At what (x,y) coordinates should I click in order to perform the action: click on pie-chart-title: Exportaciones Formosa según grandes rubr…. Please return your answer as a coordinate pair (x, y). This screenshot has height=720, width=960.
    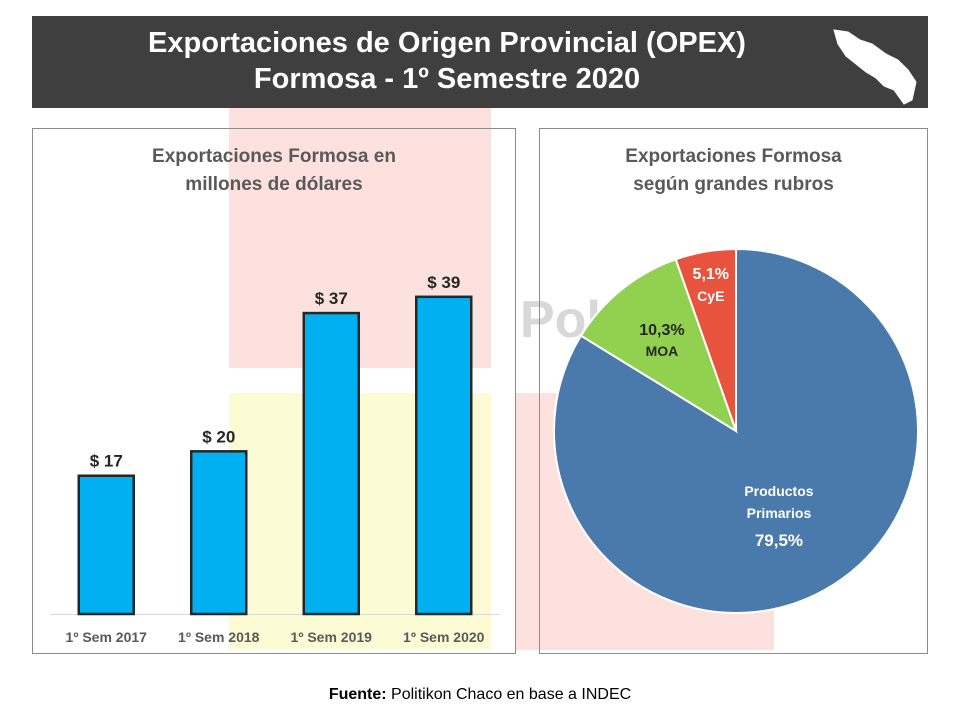
    Looking at the image, I should click on (733, 171).